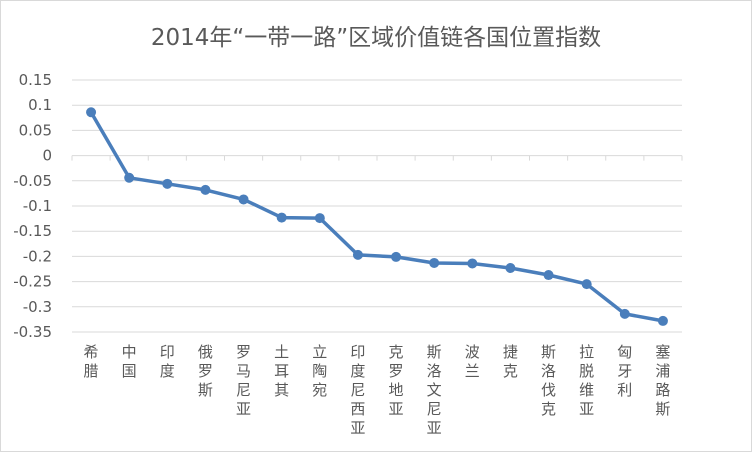 This screenshot has width=752, height=452. What do you see at coordinates (32, 282) in the screenshot?
I see `y-tick-label: -0.25` at bounding box center [32, 282].